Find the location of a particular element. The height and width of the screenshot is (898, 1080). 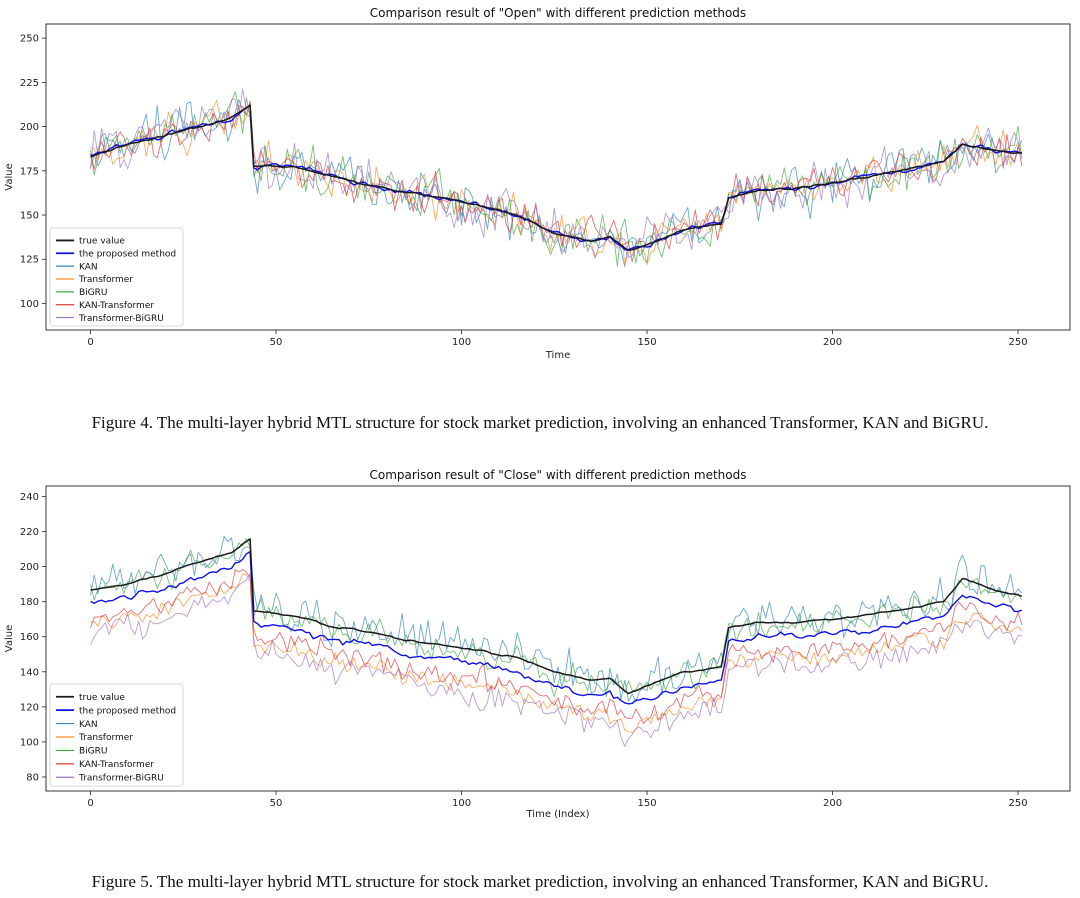

y-tick-label: 125 is located at coordinates (29, 260).